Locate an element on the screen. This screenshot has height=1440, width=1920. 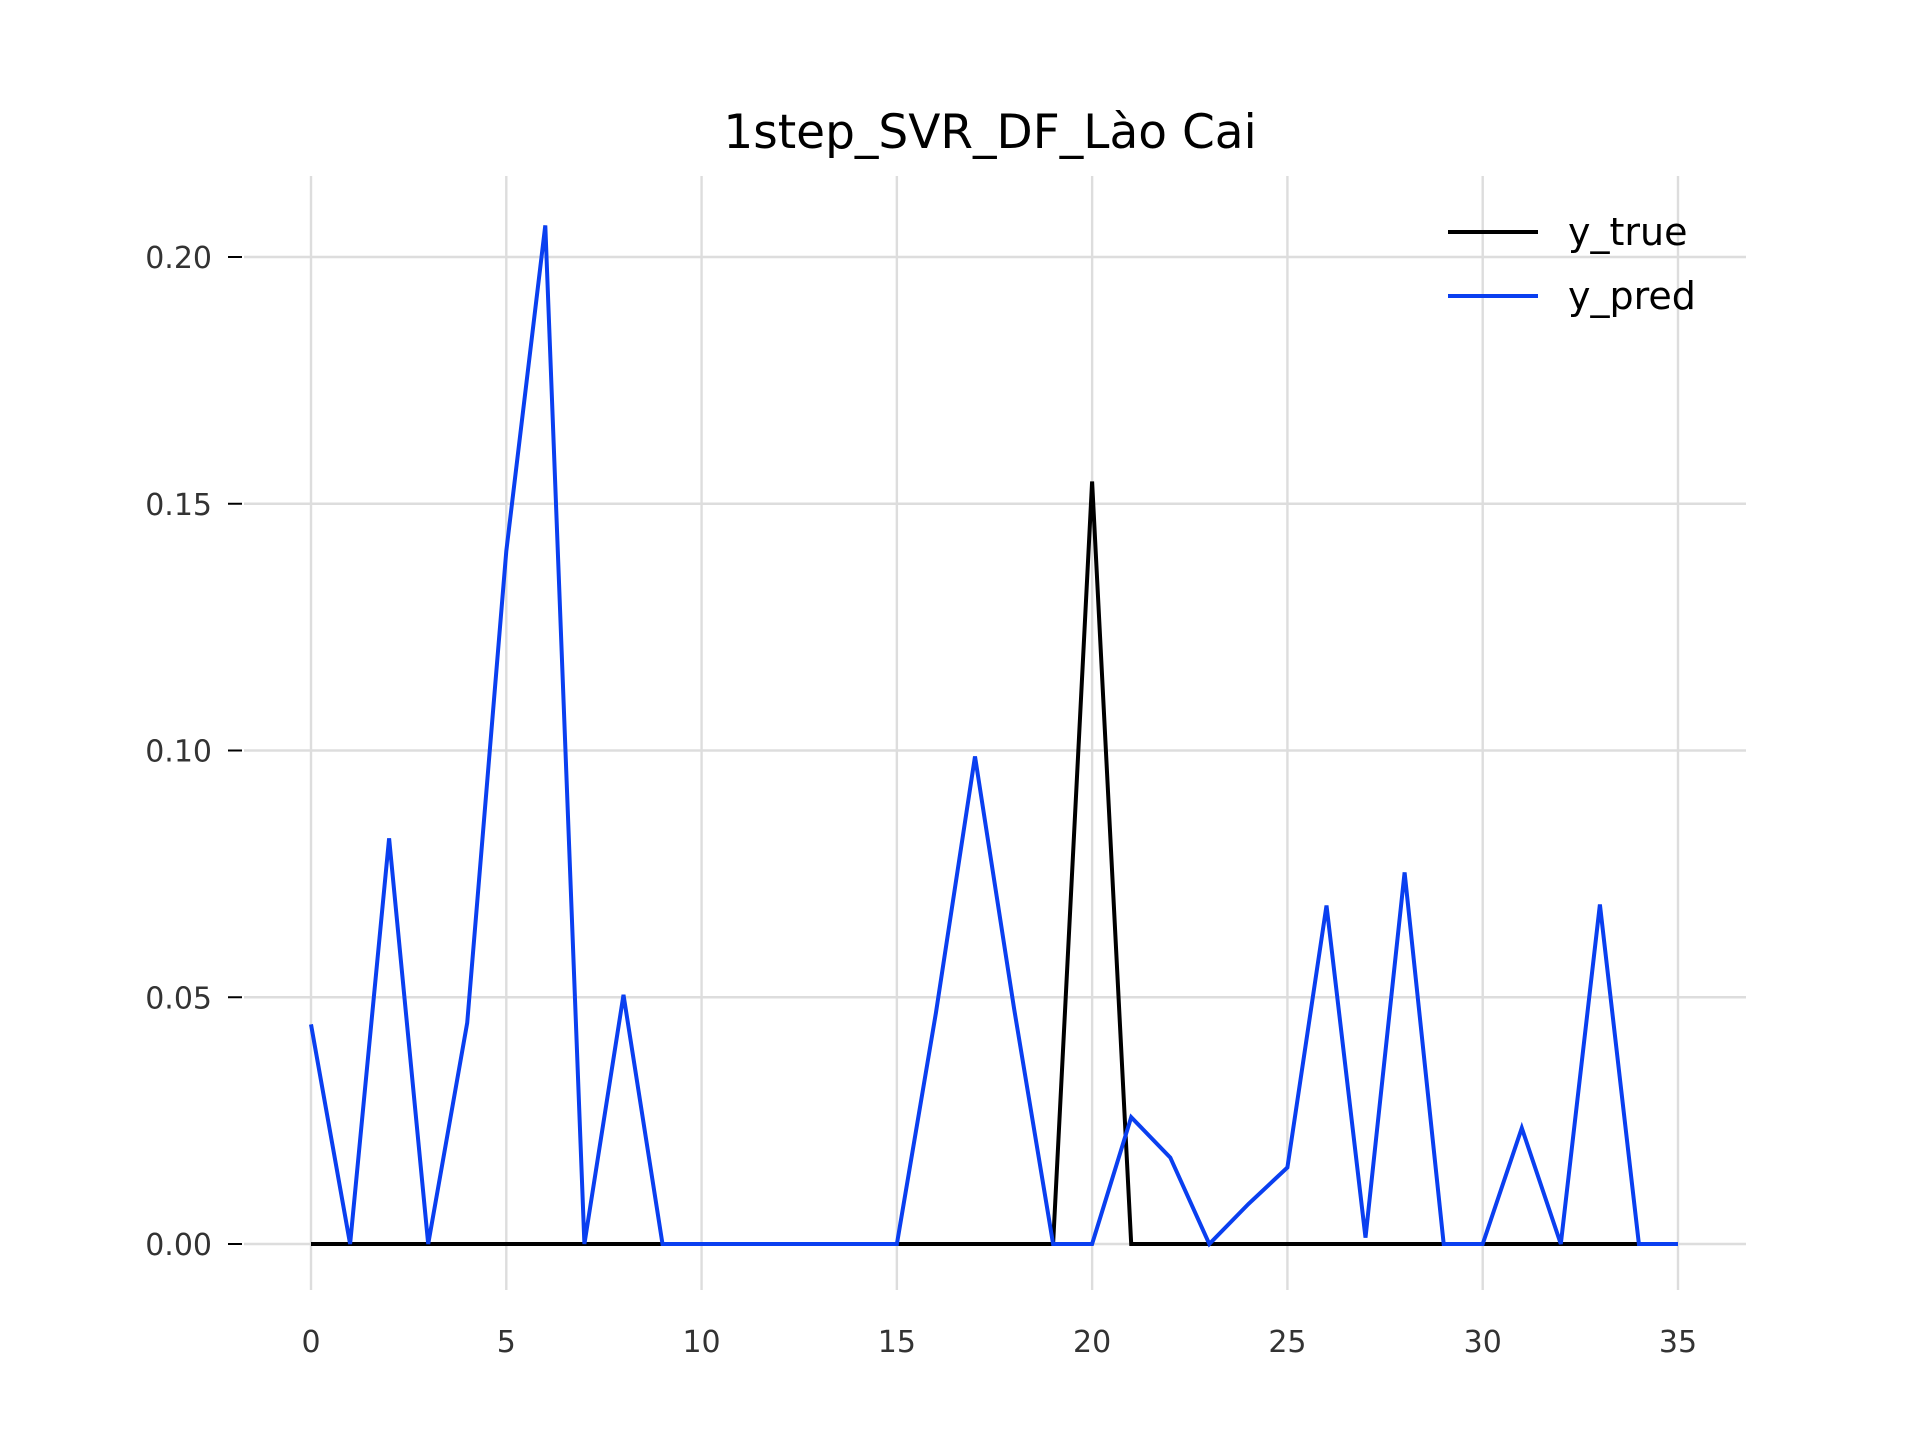
legend: y_true y_pred is located at coordinates (1572, 264).